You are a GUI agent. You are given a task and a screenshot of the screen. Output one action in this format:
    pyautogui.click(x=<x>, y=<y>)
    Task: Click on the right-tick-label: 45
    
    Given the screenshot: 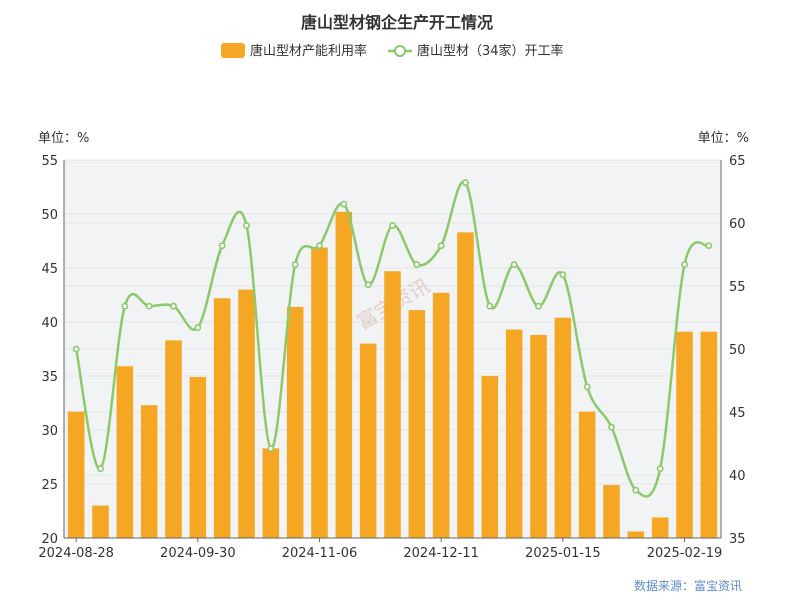 What is the action you would take?
    pyautogui.click(x=737, y=413)
    